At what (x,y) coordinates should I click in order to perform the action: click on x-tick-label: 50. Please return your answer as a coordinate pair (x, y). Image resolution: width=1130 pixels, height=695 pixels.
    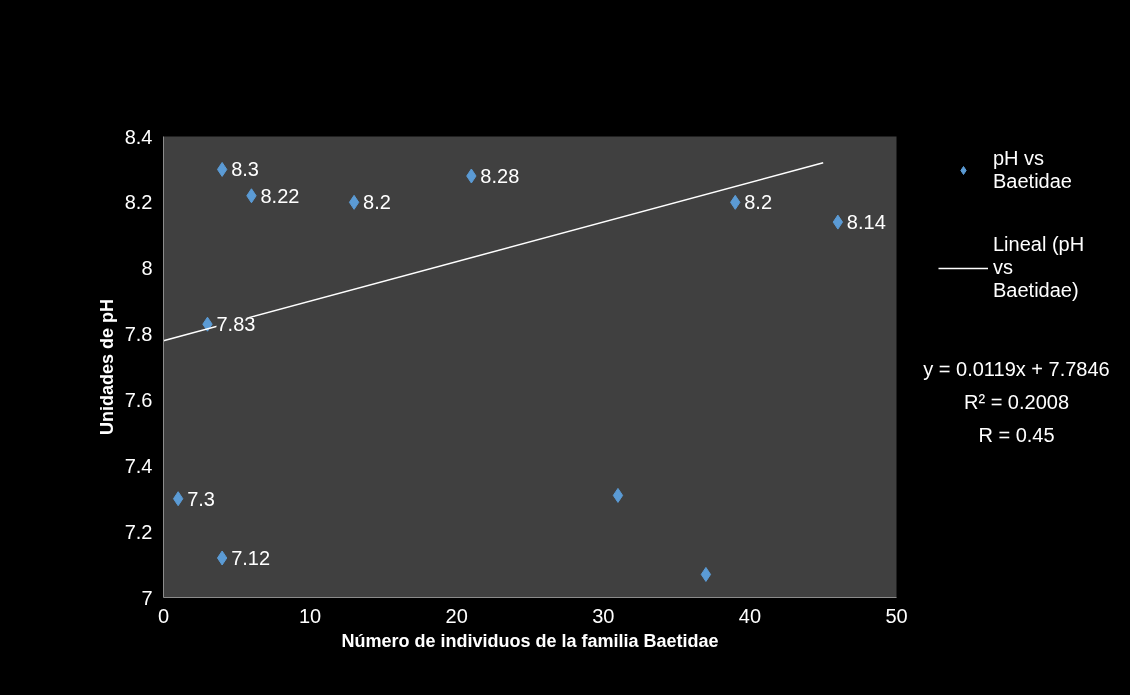
    Looking at the image, I should click on (896, 615).